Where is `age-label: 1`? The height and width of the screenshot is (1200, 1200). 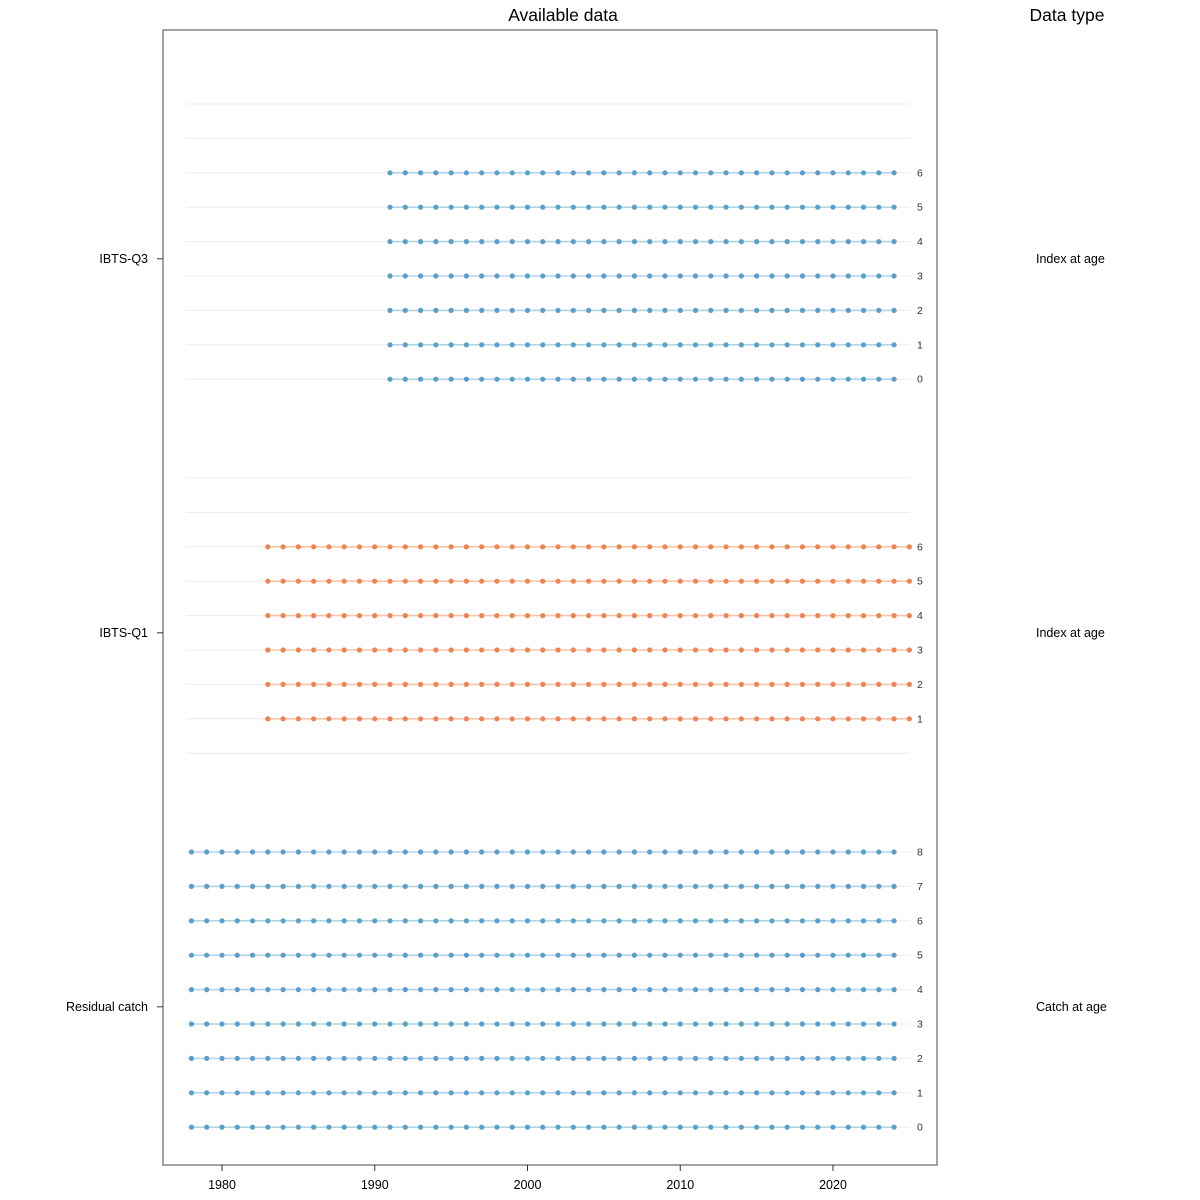
age-label: 1 is located at coordinates (920, 1093).